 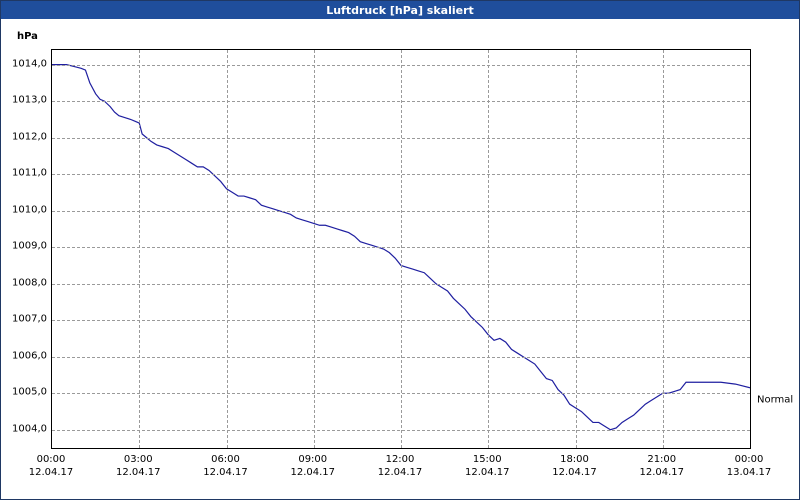 What do you see at coordinates (29, 319) in the screenshot?
I see `y-axis-tick-label: 1007,0` at bounding box center [29, 319].